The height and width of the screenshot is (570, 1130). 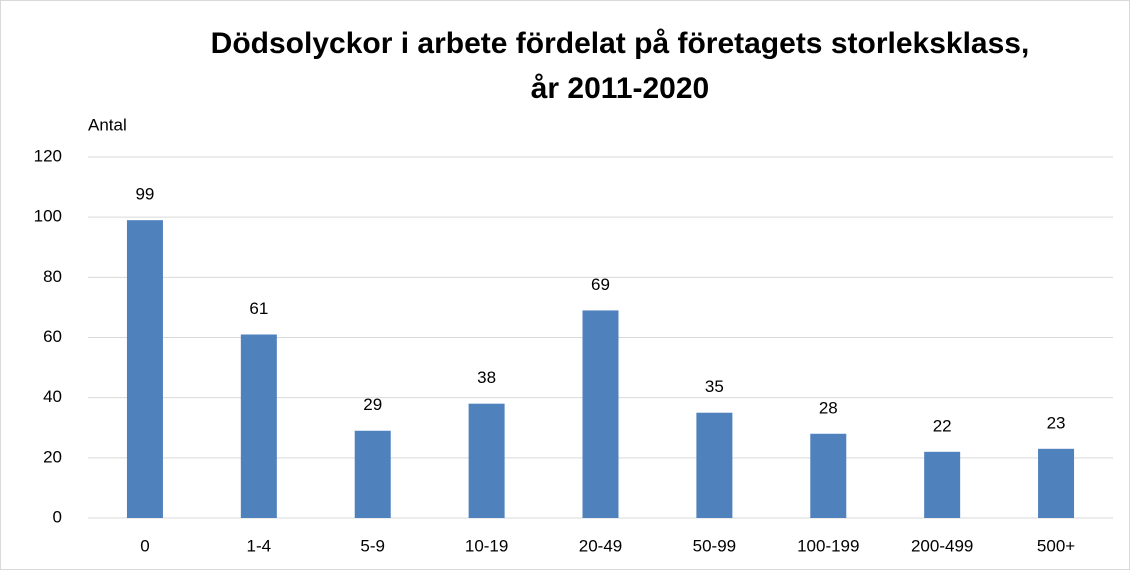 What do you see at coordinates (828, 545) in the screenshot?
I see `x-tick-label: 100-199` at bounding box center [828, 545].